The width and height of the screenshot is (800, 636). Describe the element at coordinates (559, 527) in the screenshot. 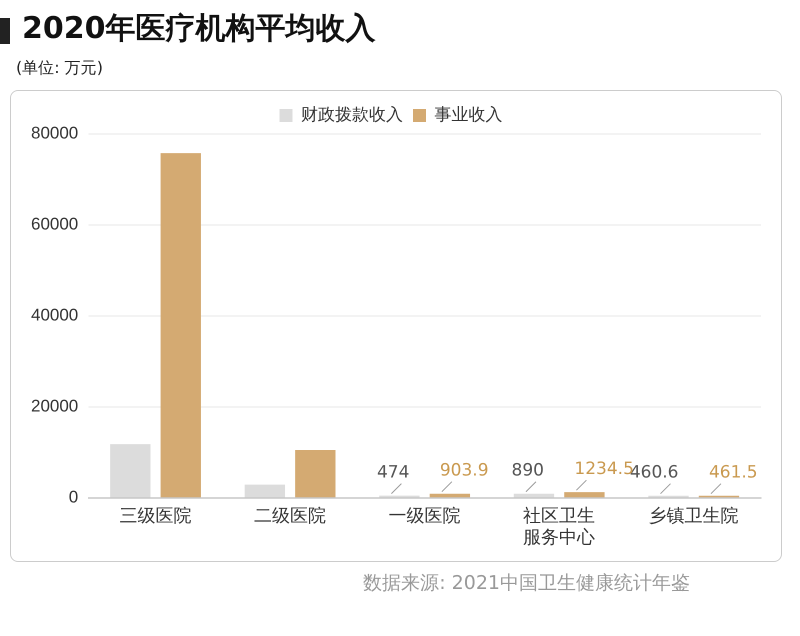

I see `x-tick-label: 社区卫生服务中心` at that location.